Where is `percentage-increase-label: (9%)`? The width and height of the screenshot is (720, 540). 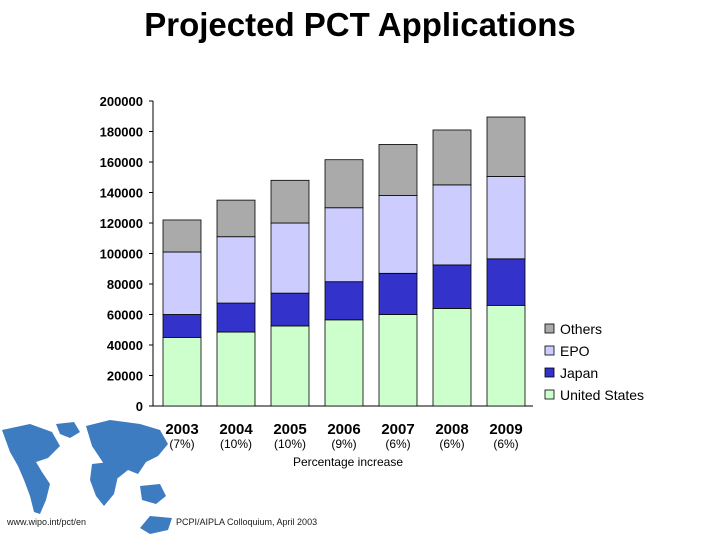 percentage-increase-label: (9%) is located at coordinates (343, 444).